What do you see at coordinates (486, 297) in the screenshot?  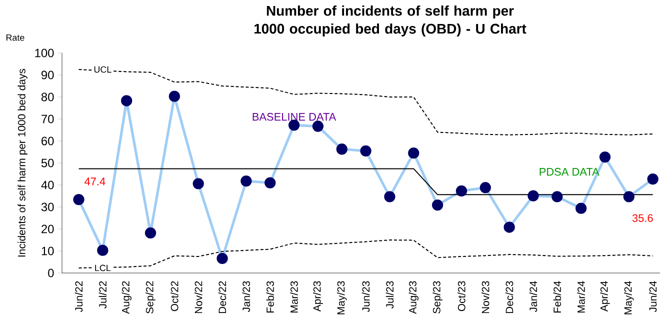 I see `x-tick-label: Nov/23` at bounding box center [486, 297].